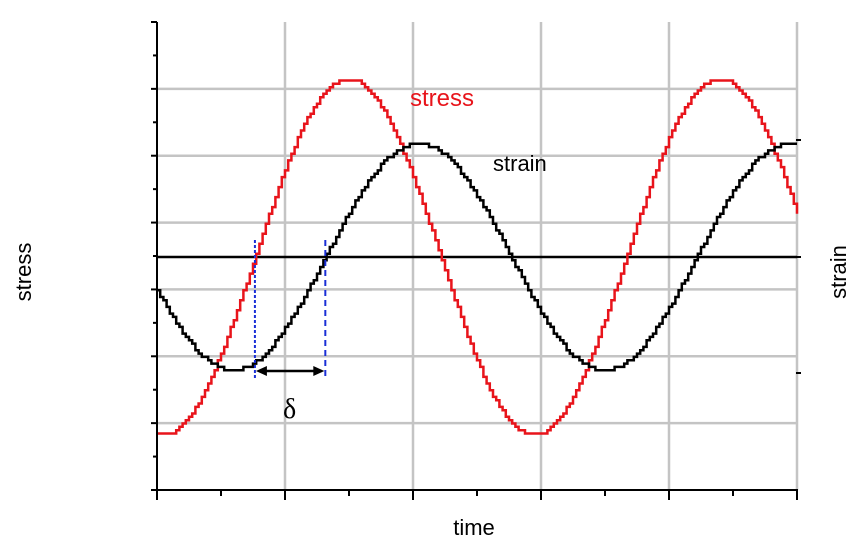 The height and width of the screenshot is (558, 861). I want to click on y2-axis-label: strain, so click(838, 272).